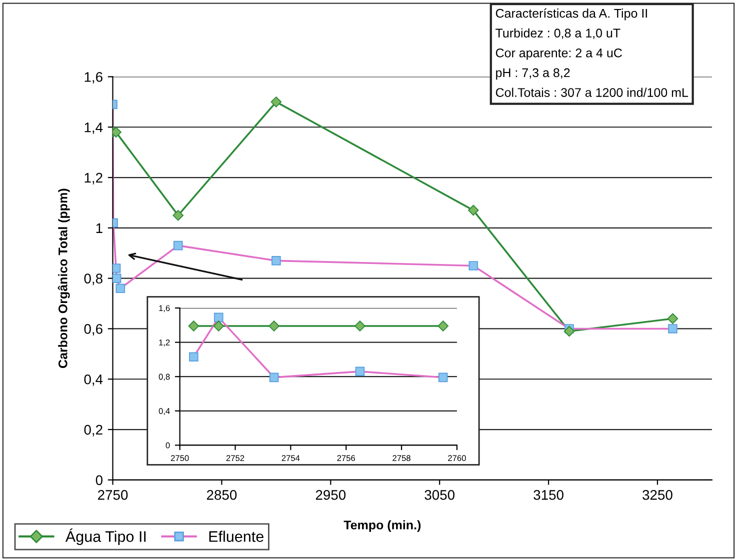 The height and width of the screenshot is (560, 737). Describe the element at coordinates (64, 278) in the screenshot. I see `y-axis-title: Carbono Orgânico Total (ppm)` at that location.